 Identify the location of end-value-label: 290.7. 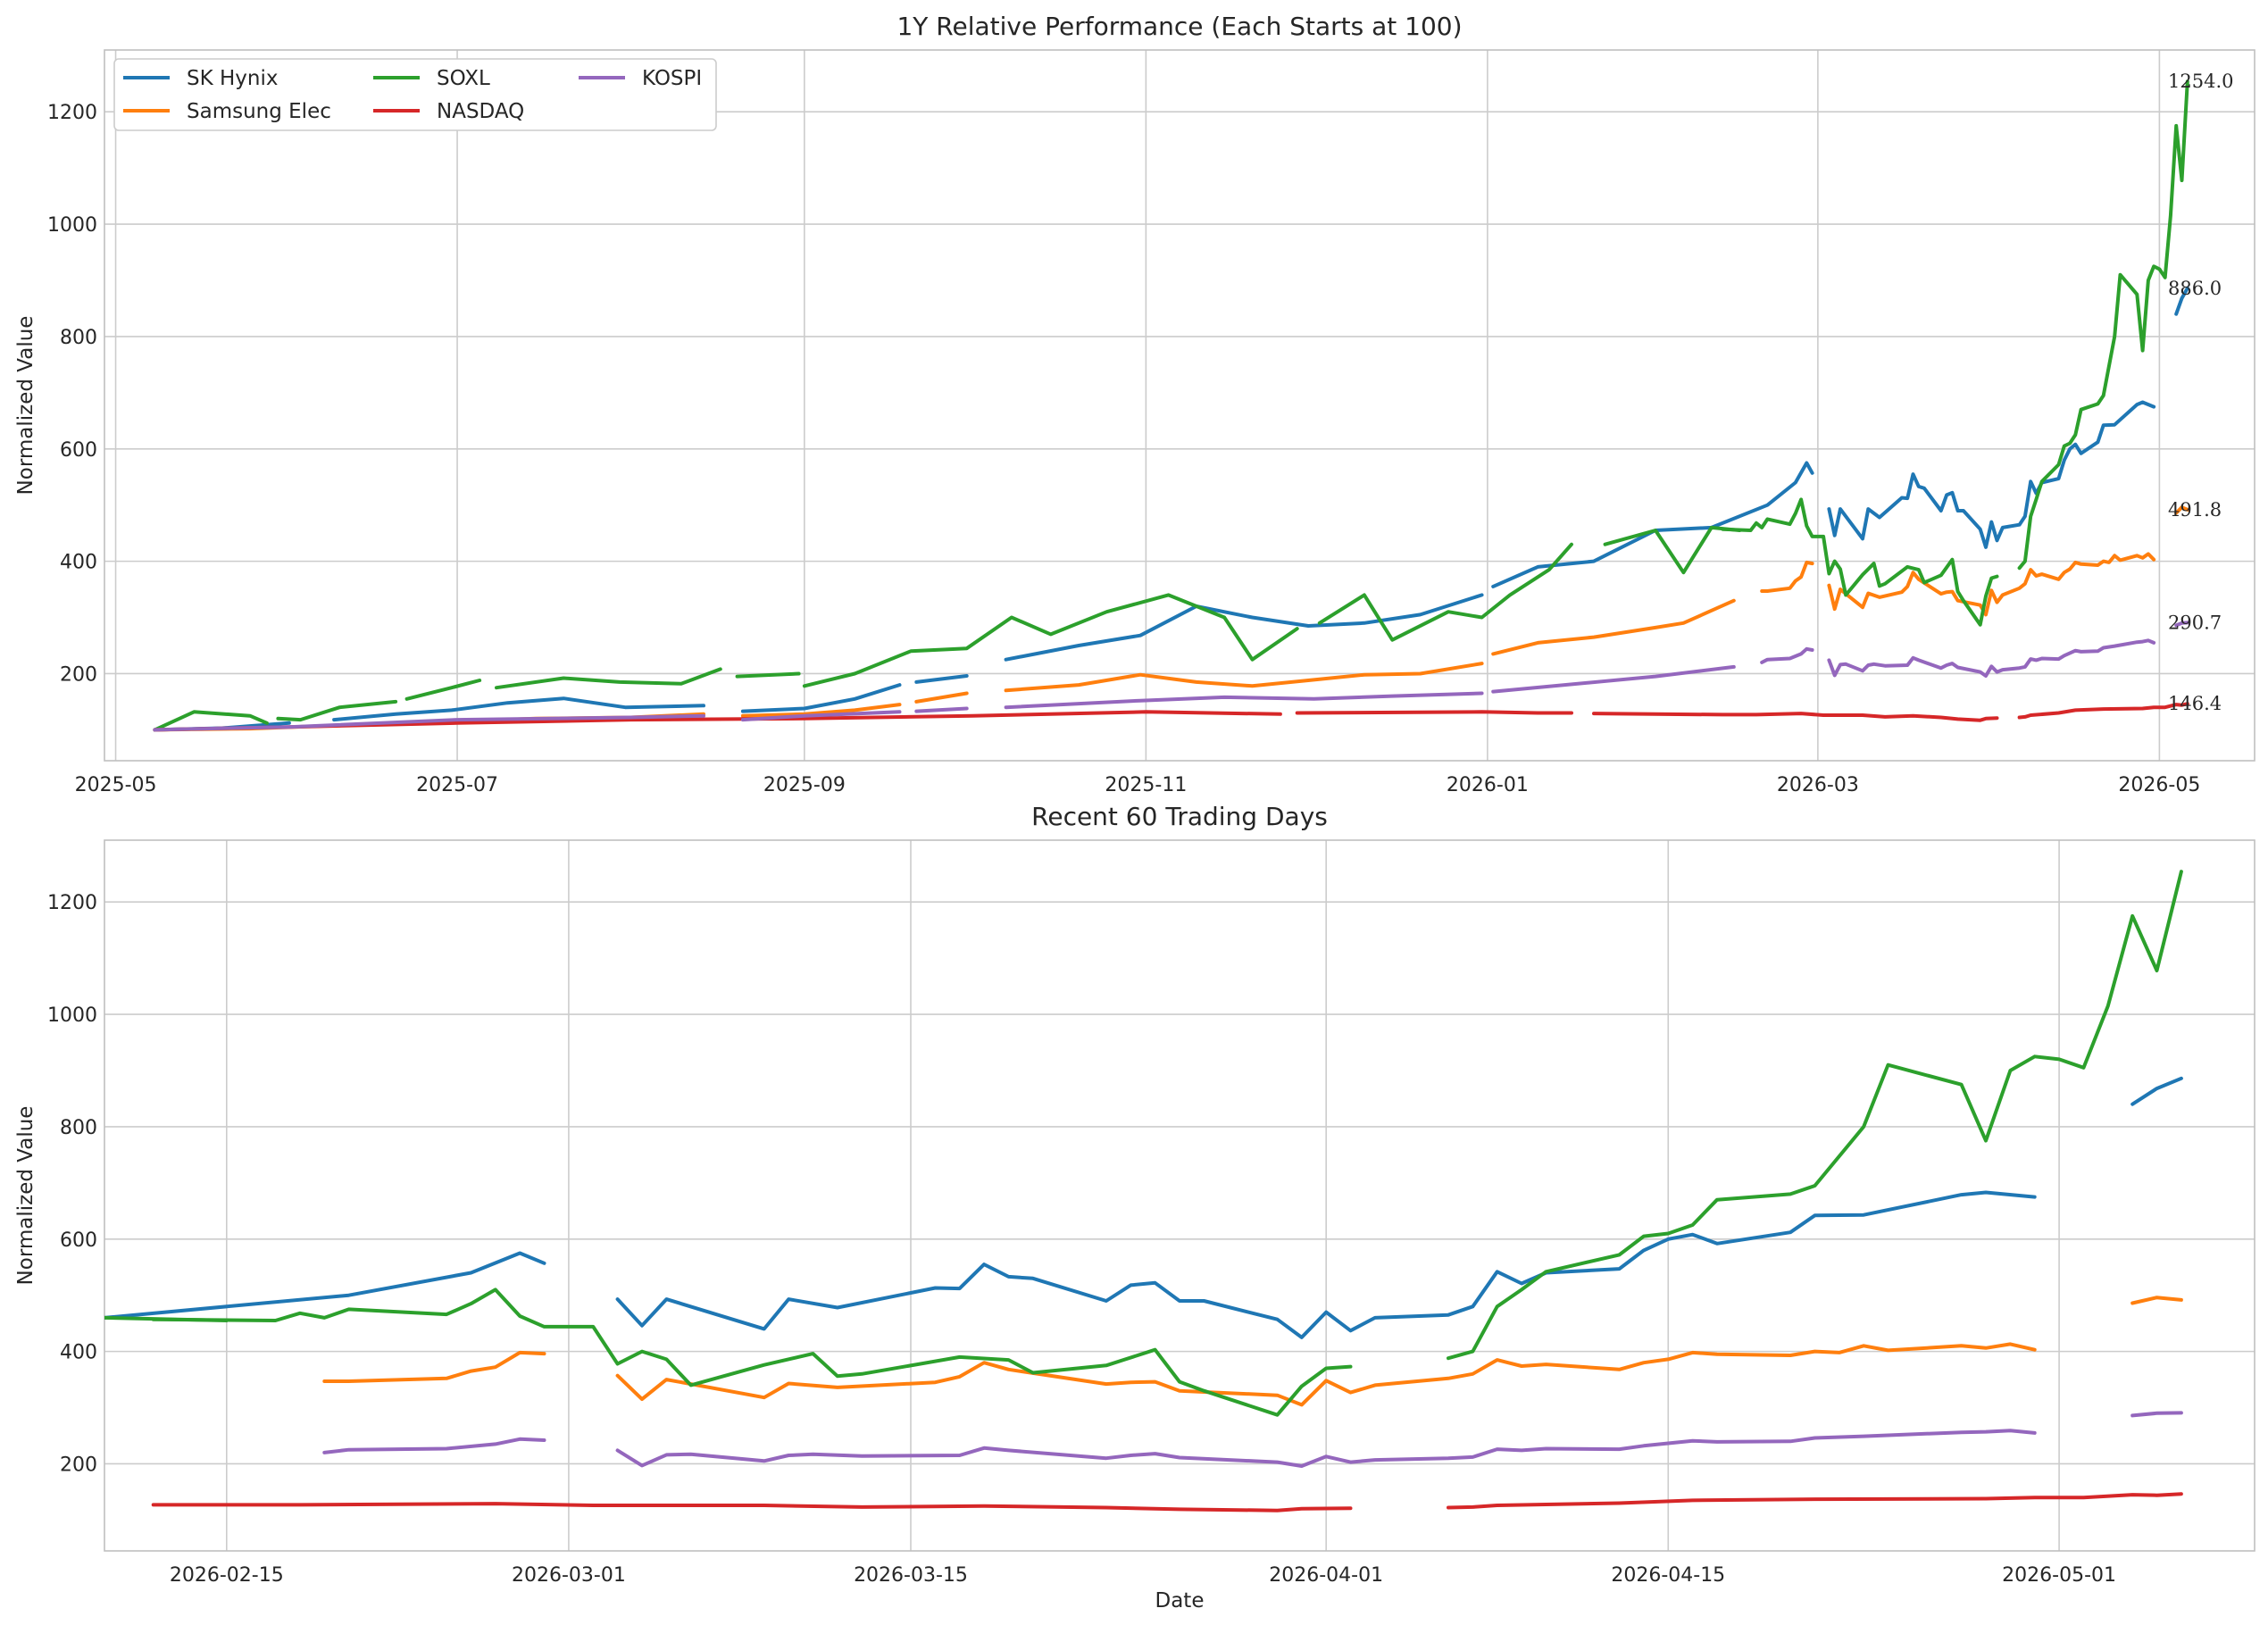
(2195, 623).